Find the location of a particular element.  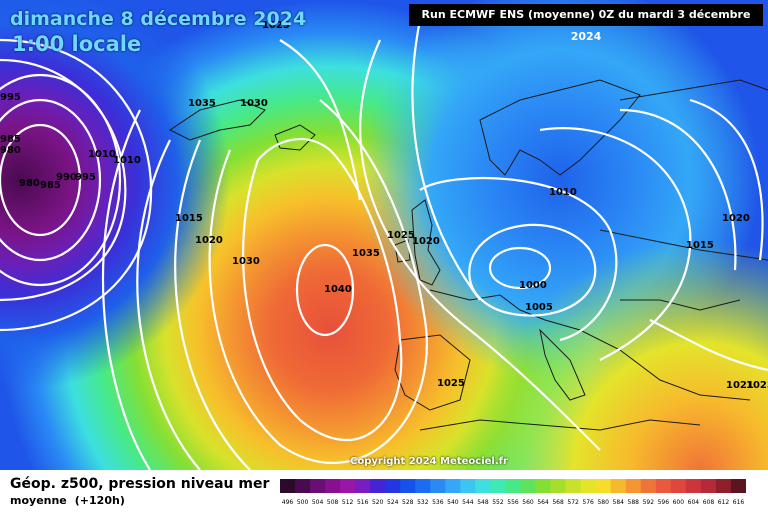

scale-label-572: 572 is located at coordinates (573, 502).